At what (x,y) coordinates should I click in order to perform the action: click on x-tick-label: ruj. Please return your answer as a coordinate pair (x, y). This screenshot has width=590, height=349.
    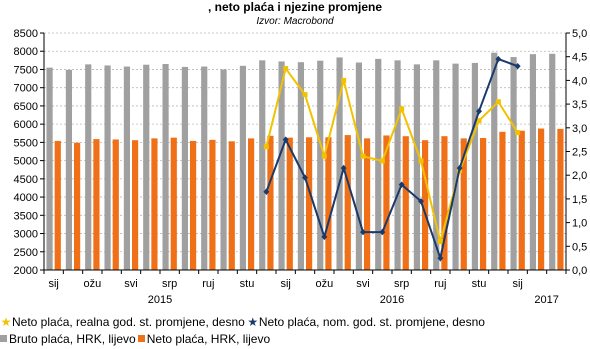
    Looking at the image, I should click on (440, 284).